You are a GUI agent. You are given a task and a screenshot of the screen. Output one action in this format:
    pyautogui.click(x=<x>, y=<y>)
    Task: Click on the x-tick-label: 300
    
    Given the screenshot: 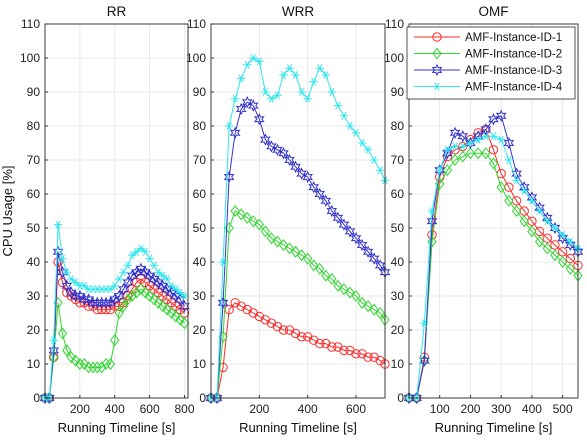 What is the action you would take?
    pyautogui.click(x=501, y=409)
    